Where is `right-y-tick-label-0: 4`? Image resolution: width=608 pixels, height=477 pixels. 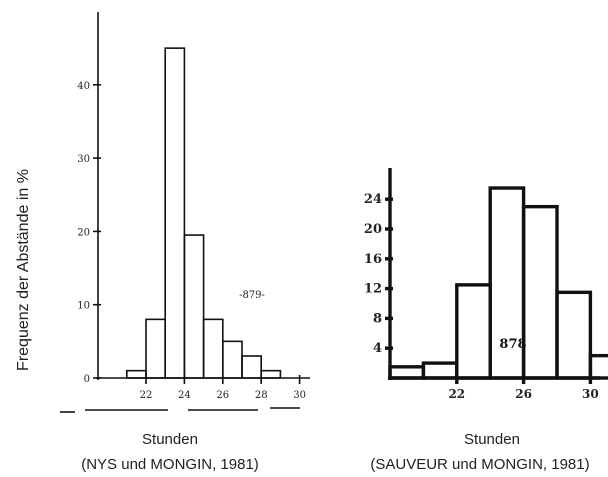
right-y-tick-label-0: 4 is located at coordinates (377, 348).